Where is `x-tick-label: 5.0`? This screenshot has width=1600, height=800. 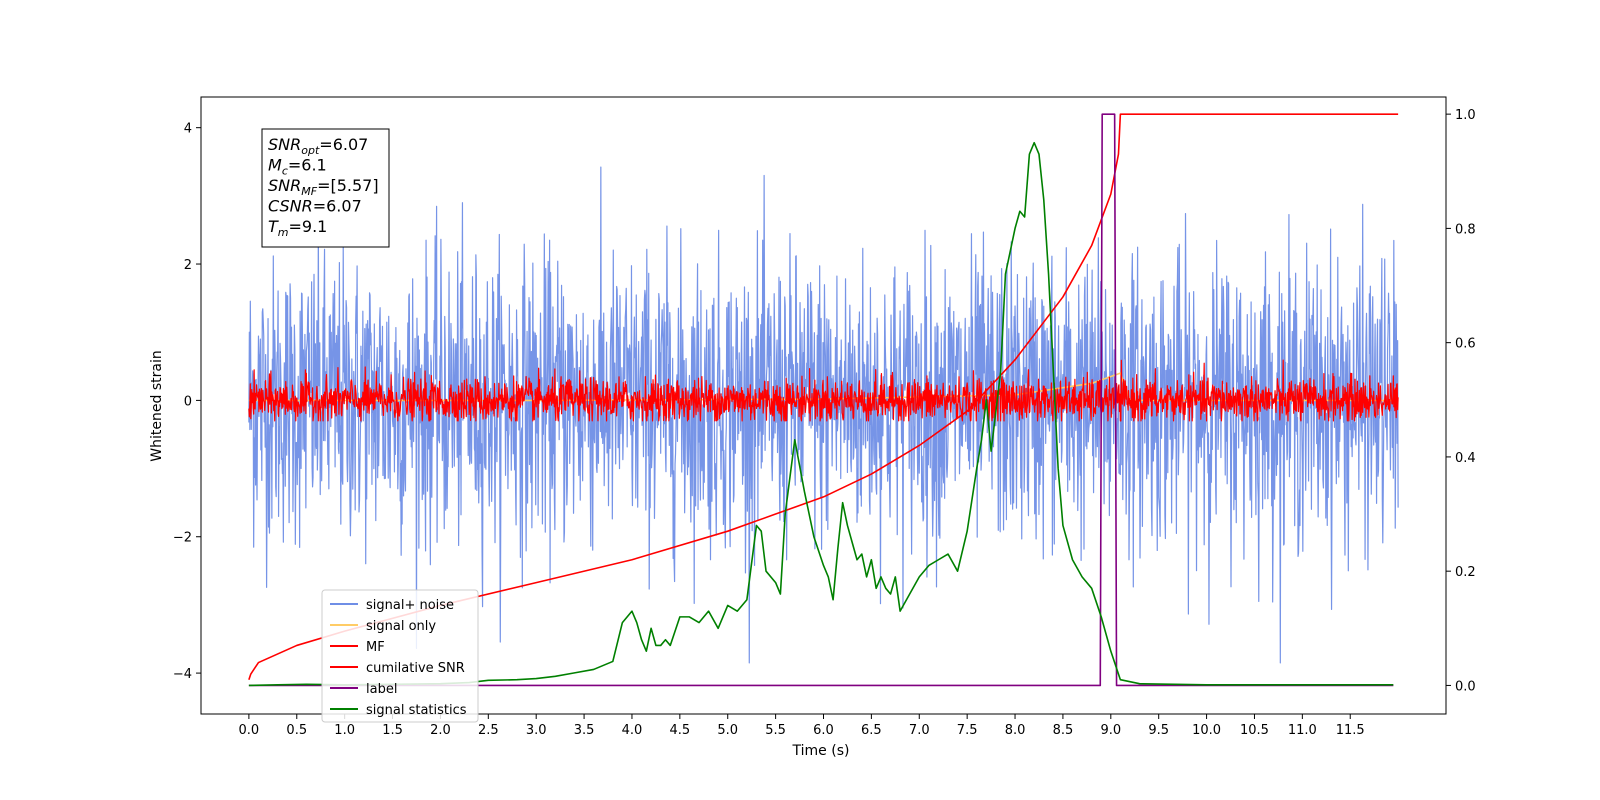 x-tick-label: 5.0 is located at coordinates (727, 730).